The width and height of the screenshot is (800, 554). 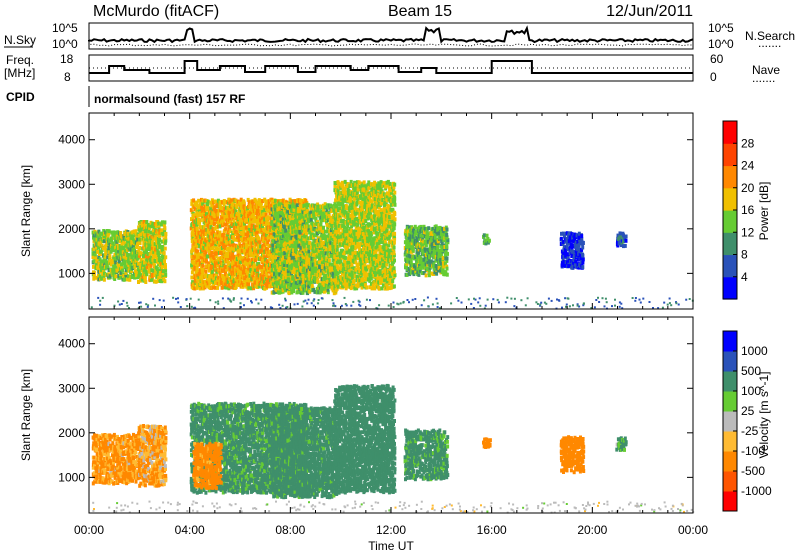 What do you see at coordinates (20, 97) in the screenshot?
I see `cpid-label: CPID` at bounding box center [20, 97].